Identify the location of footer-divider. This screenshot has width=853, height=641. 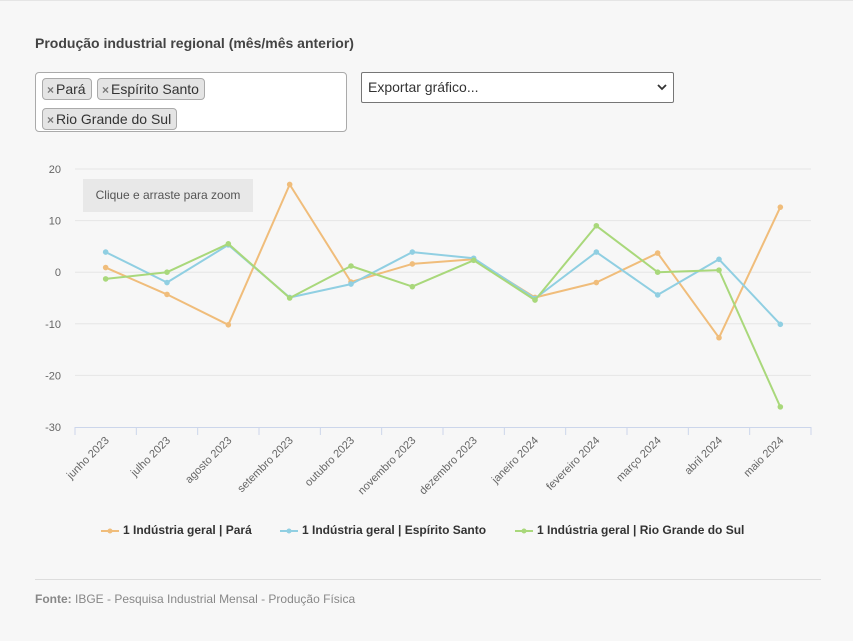
(428, 579).